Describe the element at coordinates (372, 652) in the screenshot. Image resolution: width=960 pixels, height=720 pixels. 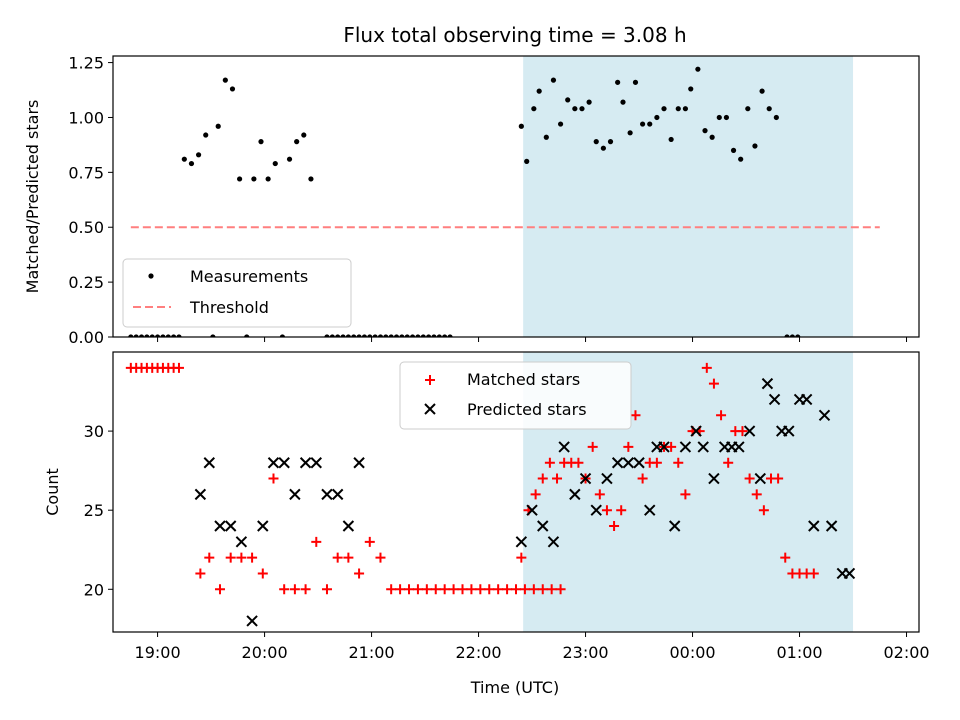
I see `x-tick-label: 21:00` at that location.